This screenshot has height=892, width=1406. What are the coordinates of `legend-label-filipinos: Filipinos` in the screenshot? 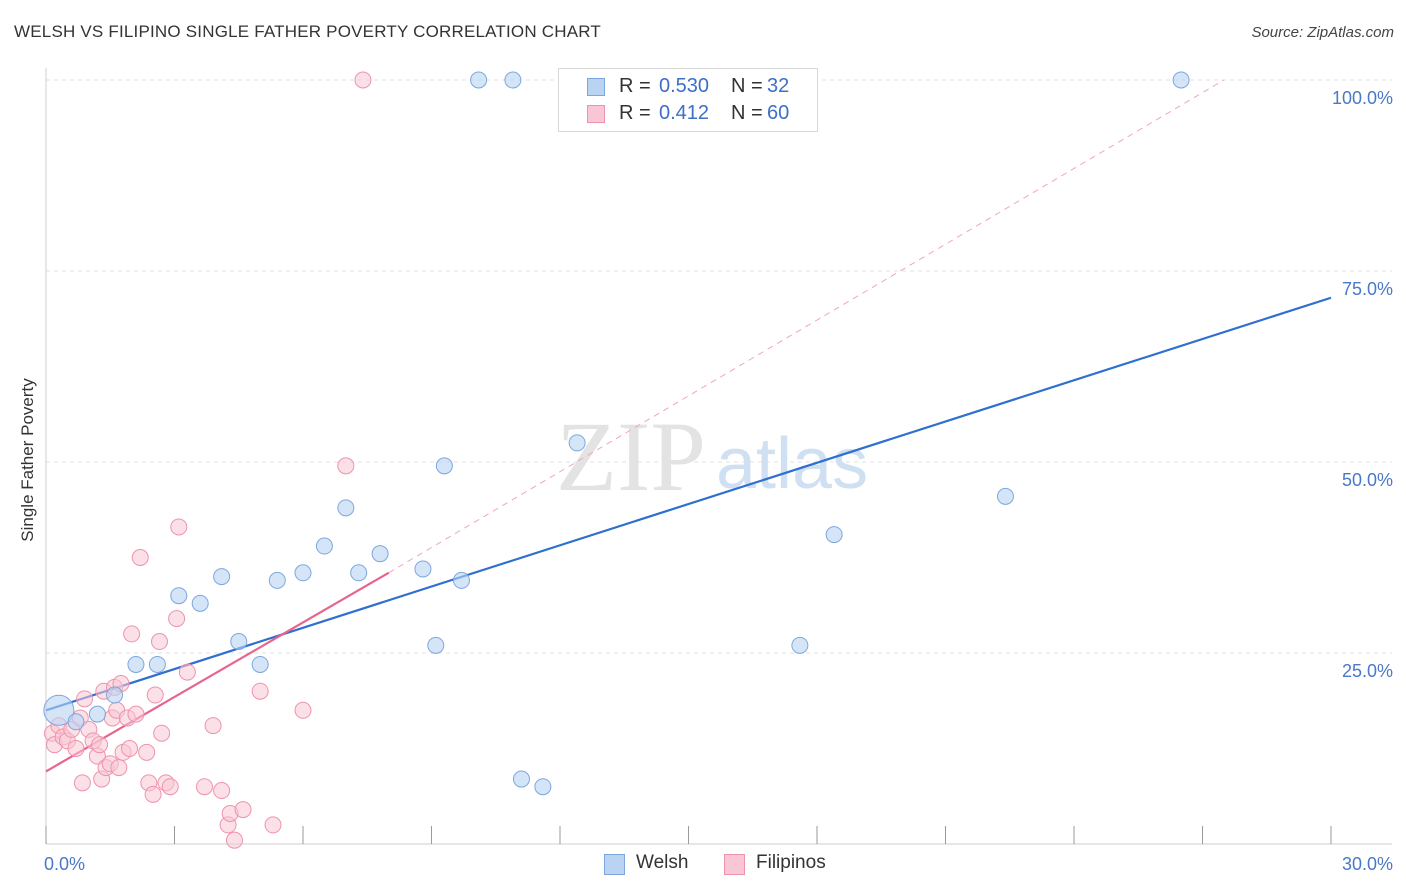 It's located at (791, 862).